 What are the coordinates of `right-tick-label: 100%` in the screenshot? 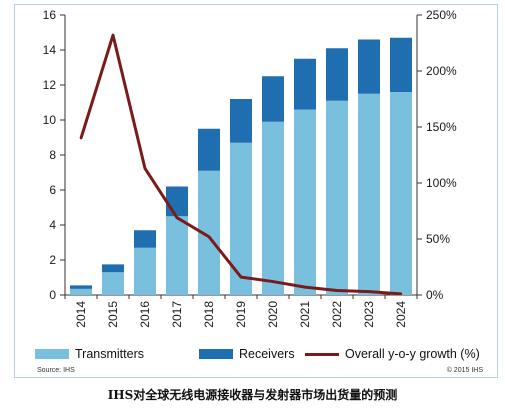 It's located at (441, 183).